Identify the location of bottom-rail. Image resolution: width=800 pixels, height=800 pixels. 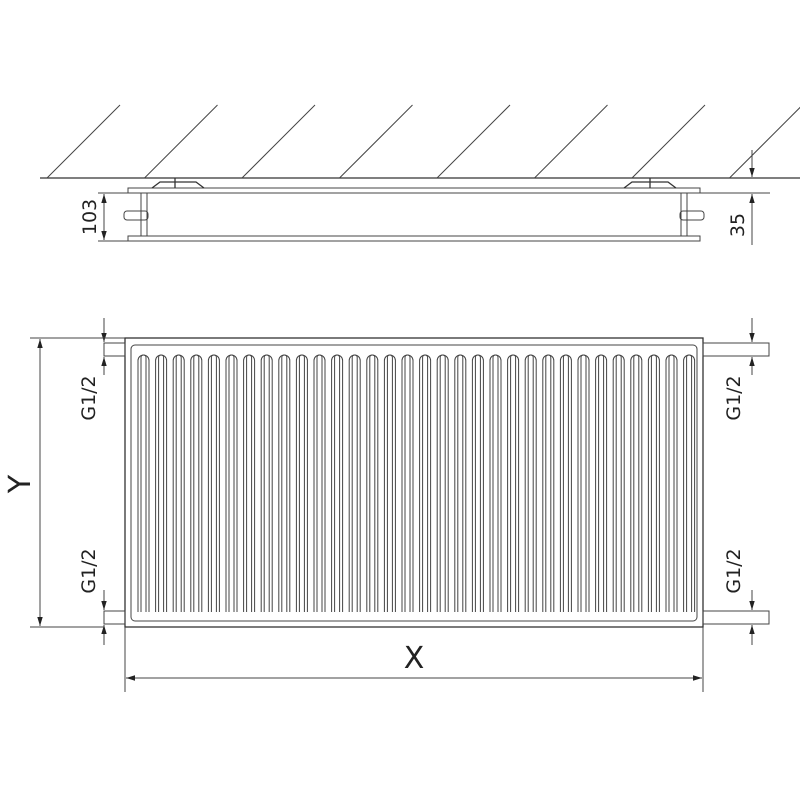
(414, 238).